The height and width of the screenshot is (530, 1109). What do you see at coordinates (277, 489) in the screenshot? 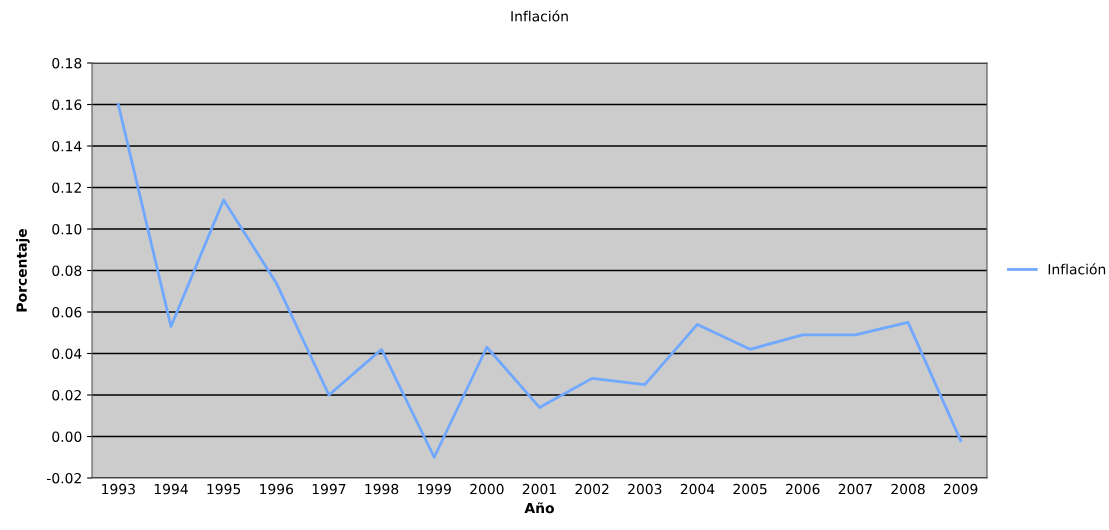
I see `x-tick-label: 1996` at bounding box center [277, 489].